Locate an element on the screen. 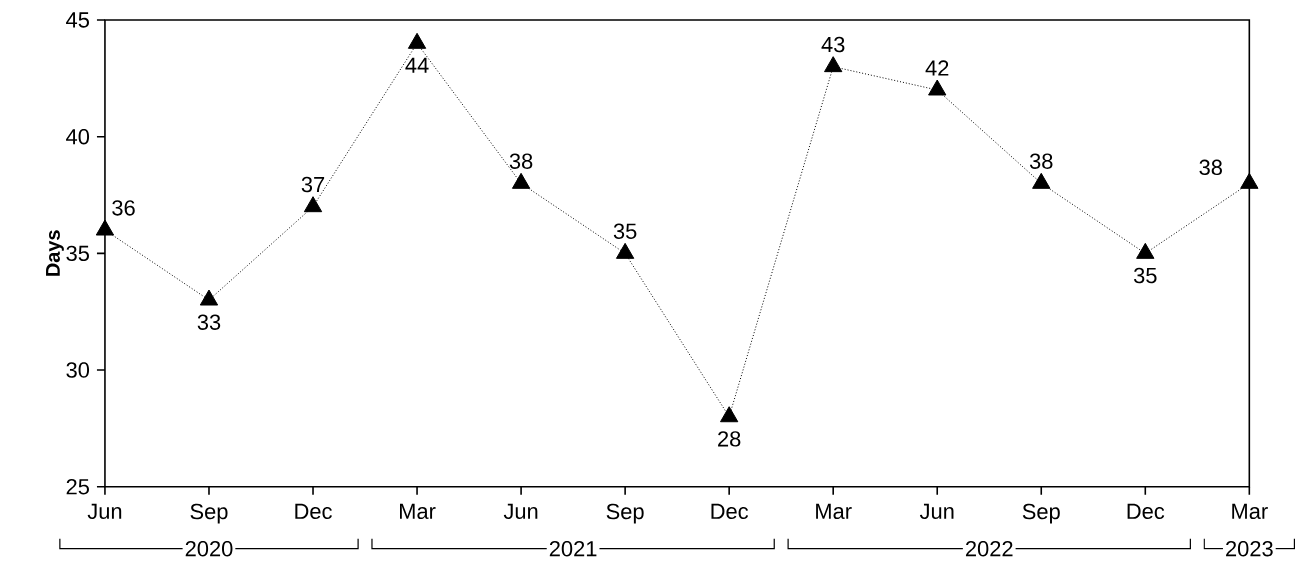 The width and height of the screenshot is (1295, 567). y-tick-label: 40 is located at coordinates (78, 137).